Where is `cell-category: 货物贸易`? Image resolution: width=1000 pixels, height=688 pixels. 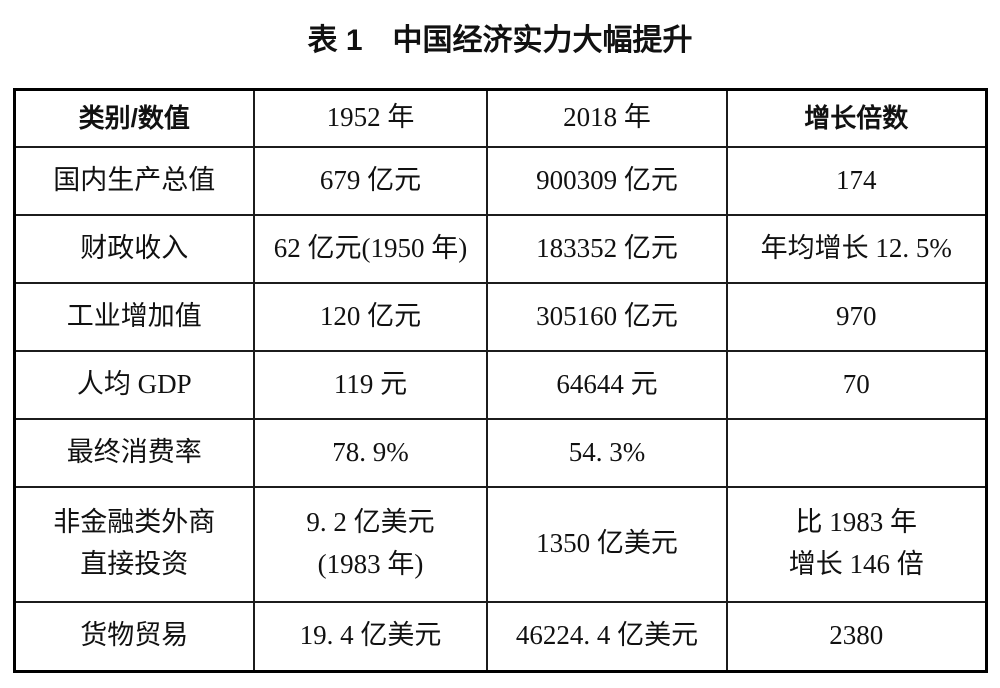
cell-category: 货物贸易 is located at coordinates (134, 636).